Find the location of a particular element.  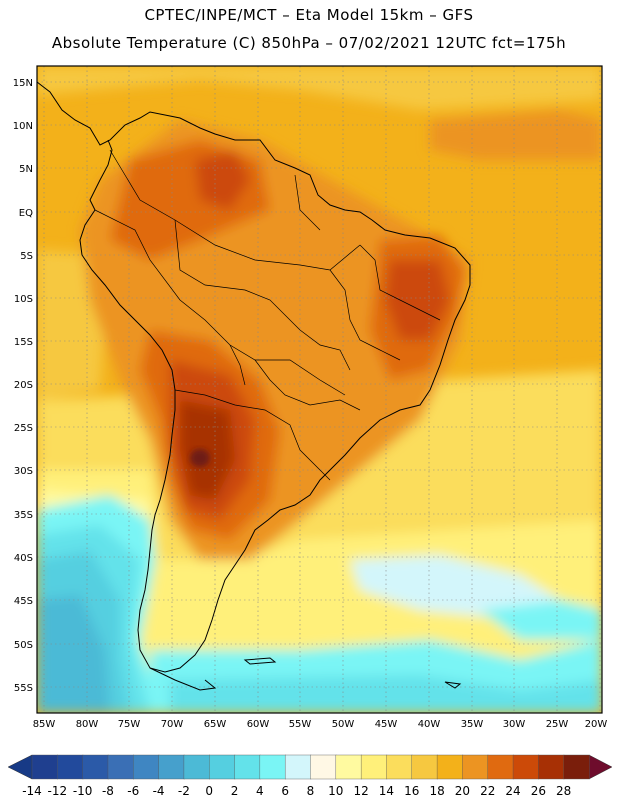

lon-label: 85W is located at coordinates (44, 724).